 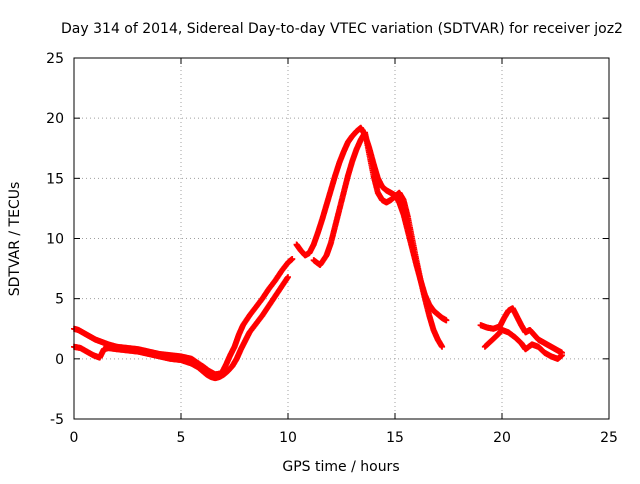 What do you see at coordinates (55, 179) in the screenshot?
I see `y-tick-label: 15` at bounding box center [55, 179].